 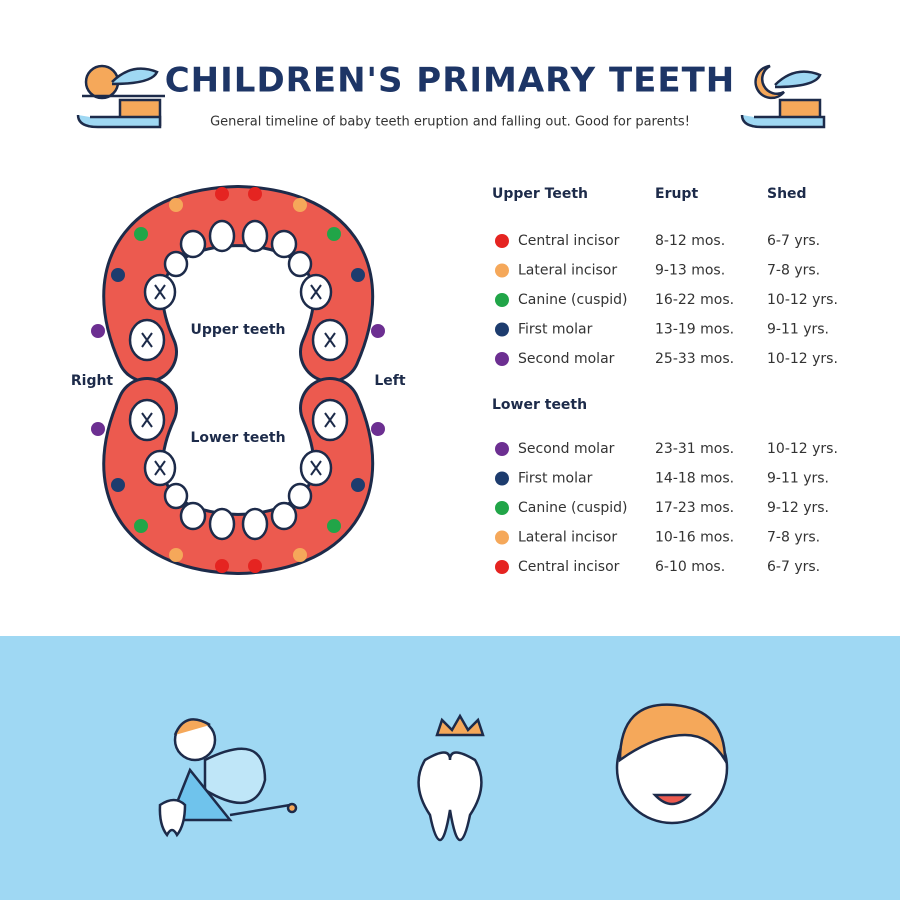 What do you see at coordinates (540, 194) in the screenshot?
I see `column-header: Upper Teeth` at bounding box center [540, 194].